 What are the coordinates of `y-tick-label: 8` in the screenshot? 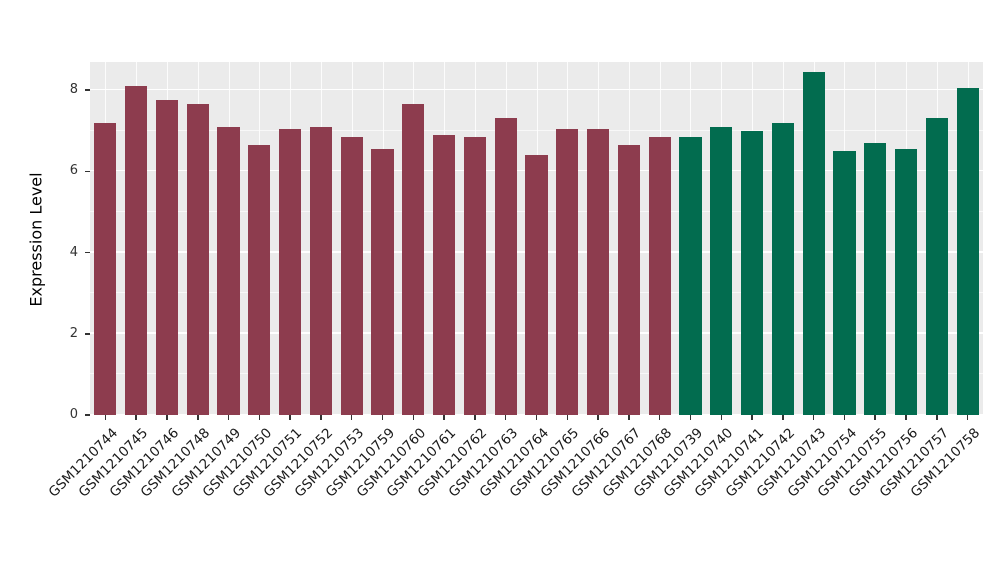 It's located at (73, 89).